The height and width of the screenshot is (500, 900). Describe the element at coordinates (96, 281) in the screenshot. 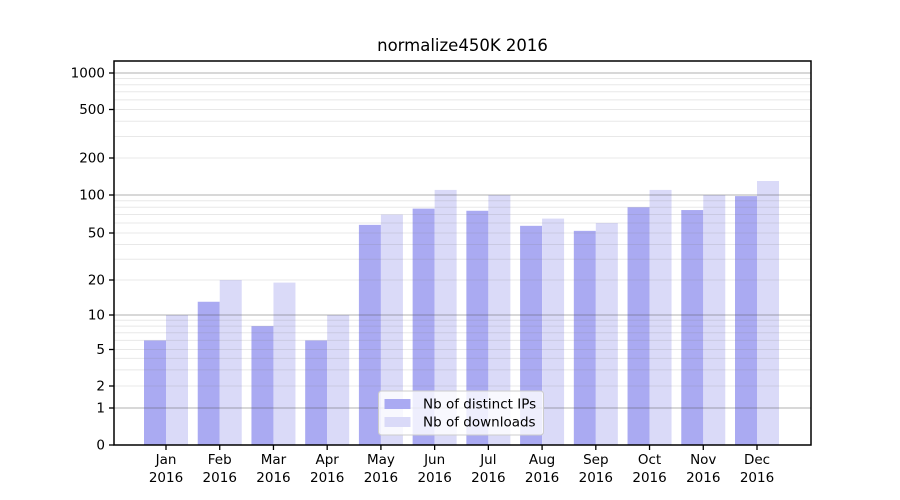

I see `y-tick-label: 20` at that location.